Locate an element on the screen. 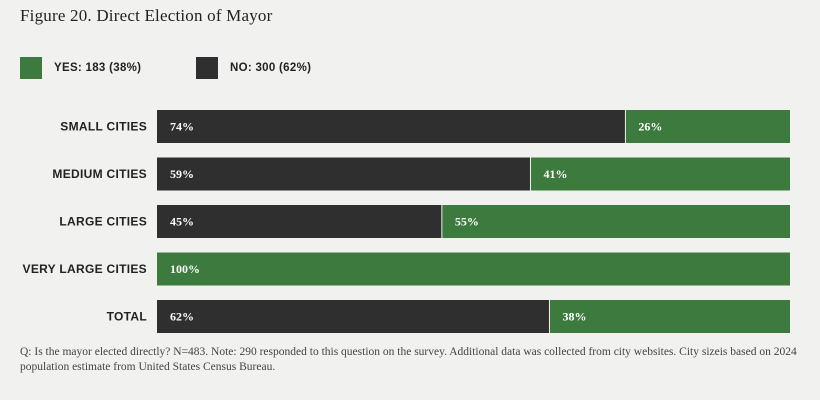 The width and height of the screenshot is (820, 400). legend-item-no: NO: 300 (62%) is located at coordinates (253, 68).